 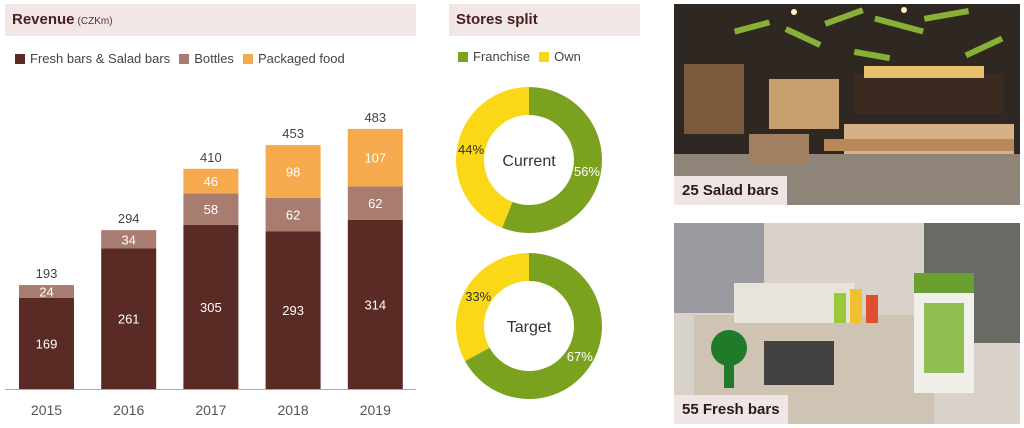 I want to click on revenue-title: Revenue, so click(x=43, y=19).